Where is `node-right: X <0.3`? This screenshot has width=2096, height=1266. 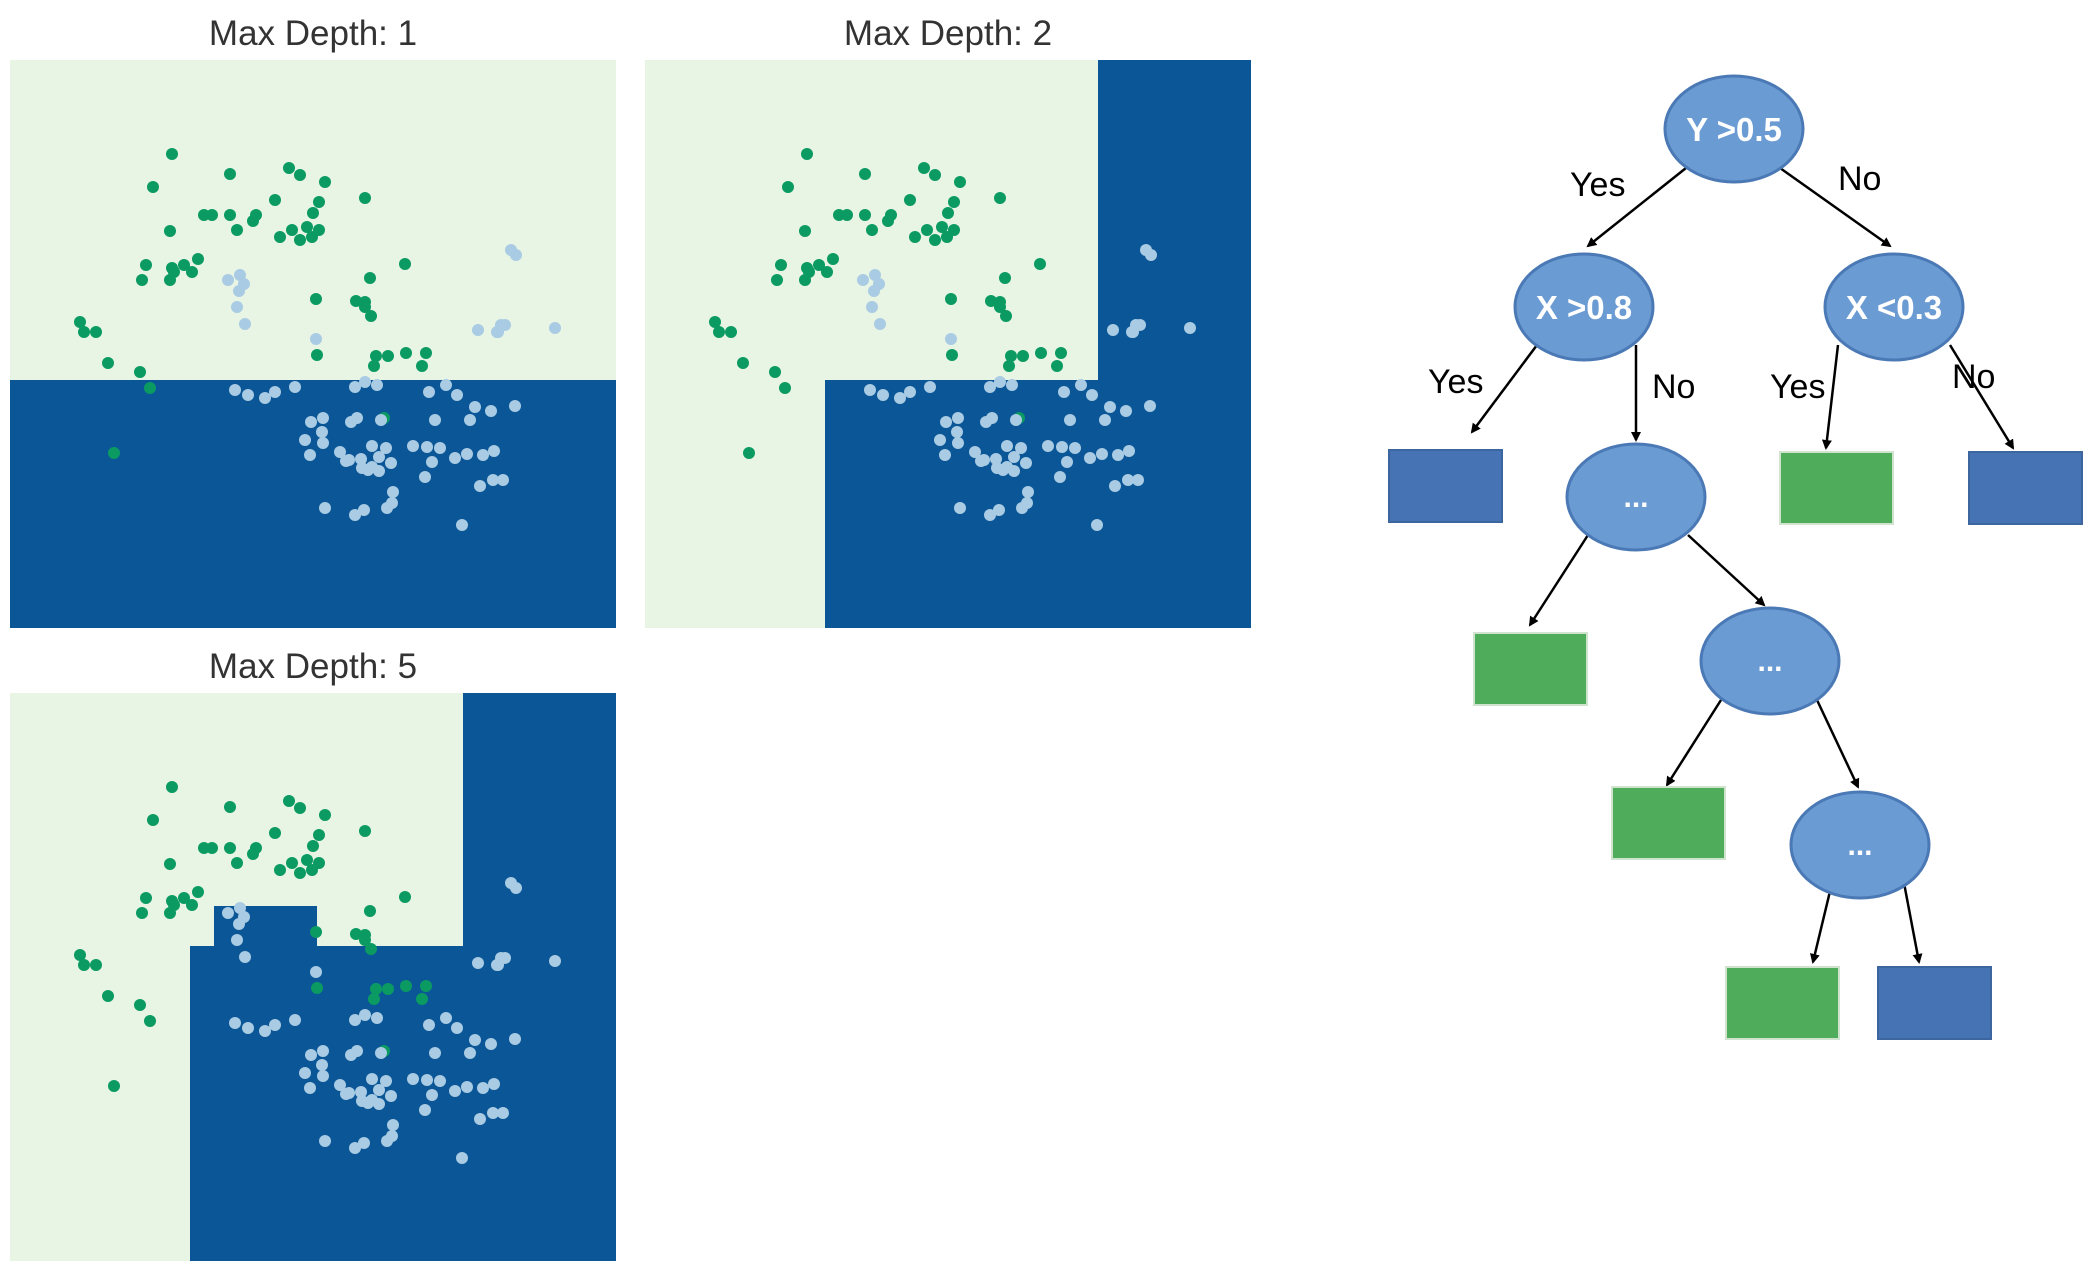
node-right: X <0.3 is located at coordinates (1894, 307).